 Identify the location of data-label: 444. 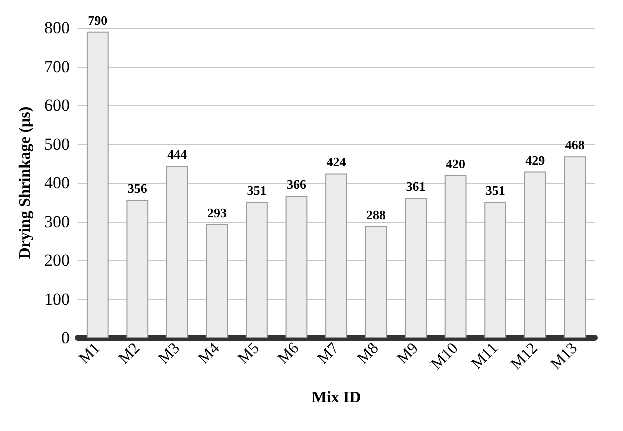
(178, 154).